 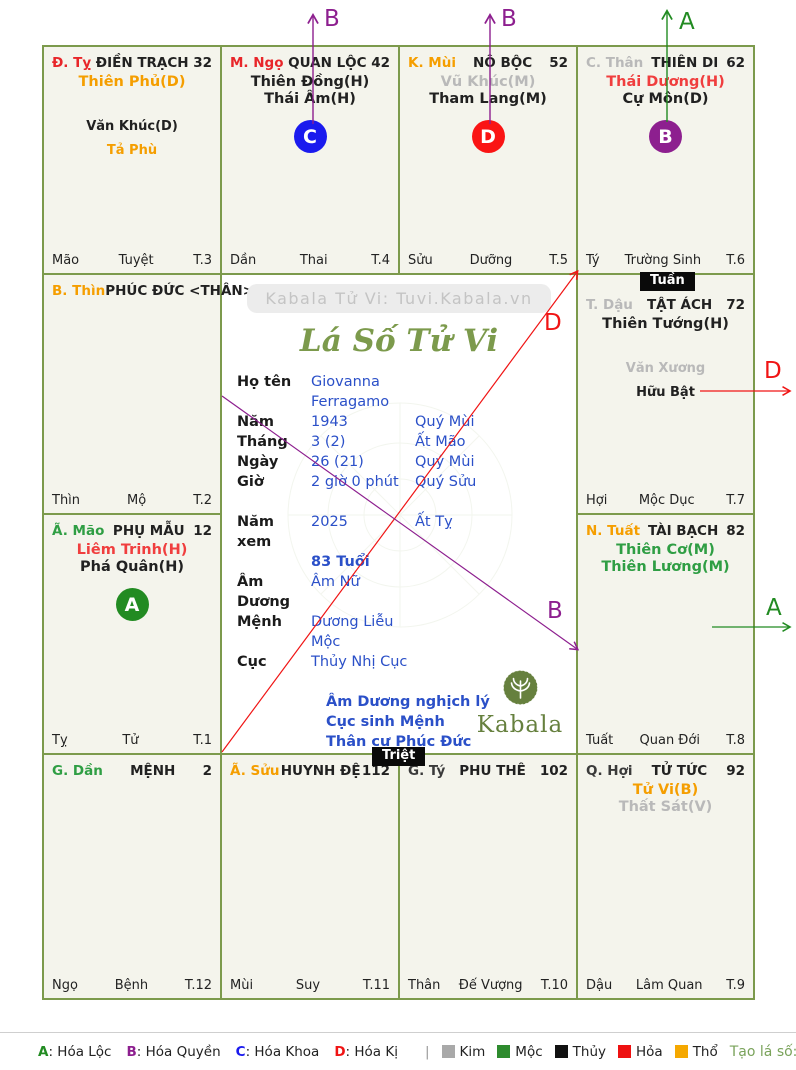 What do you see at coordinates (313, 392) in the screenshot?
I see `info-row: Họ tên Giovanna Ferragamo` at bounding box center [313, 392].